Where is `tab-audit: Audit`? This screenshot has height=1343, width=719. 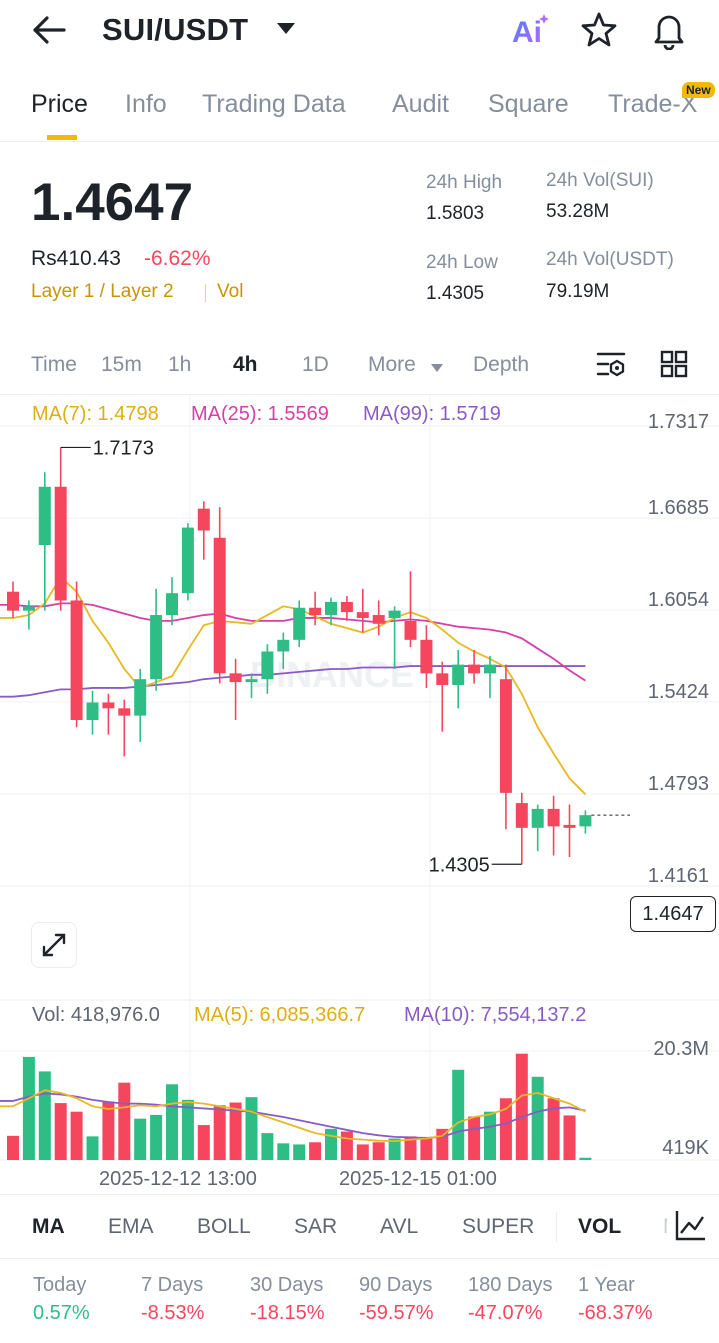 tab-audit: Audit is located at coordinates (420, 104).